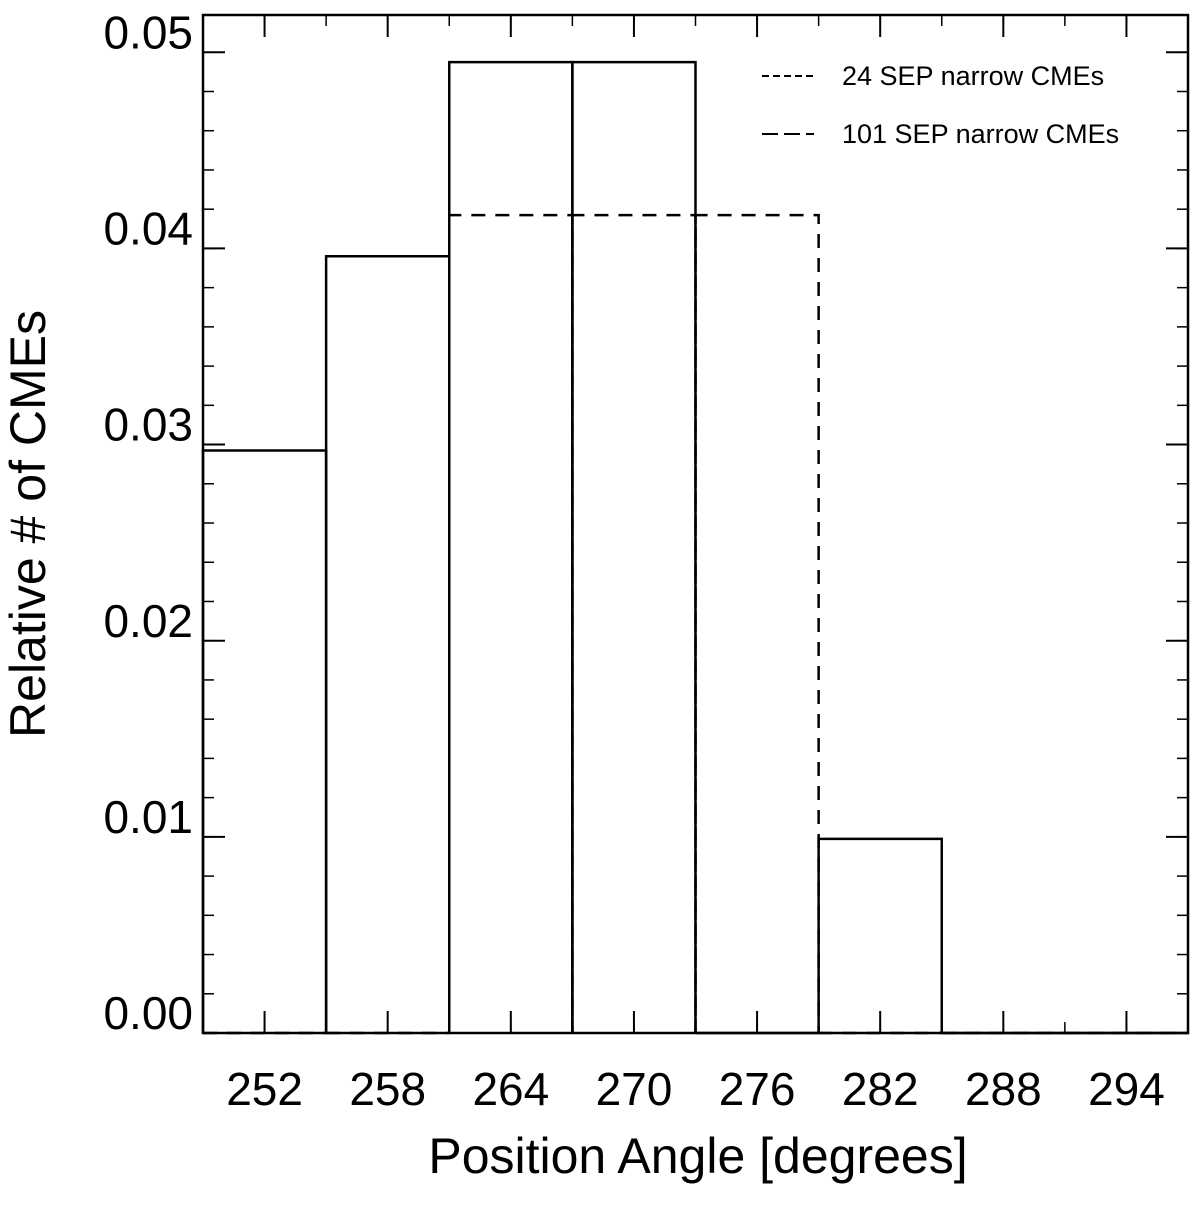 The width and height of the screenshot is (1200, 1211). I want to click on y-tick-label: 0.05, so click(148, 32).